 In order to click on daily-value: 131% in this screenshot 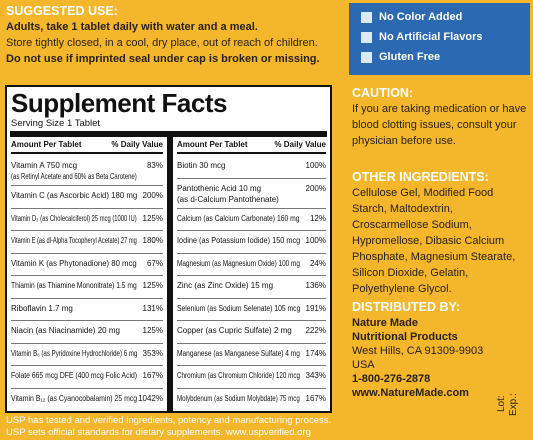, I will do `click(152, 308)`.